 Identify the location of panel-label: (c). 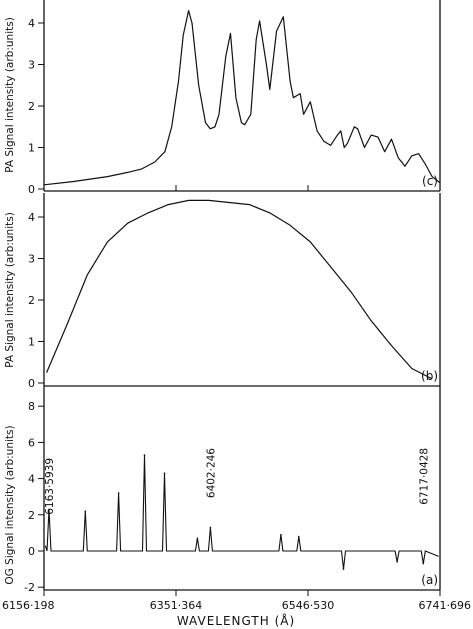
(430, 181).